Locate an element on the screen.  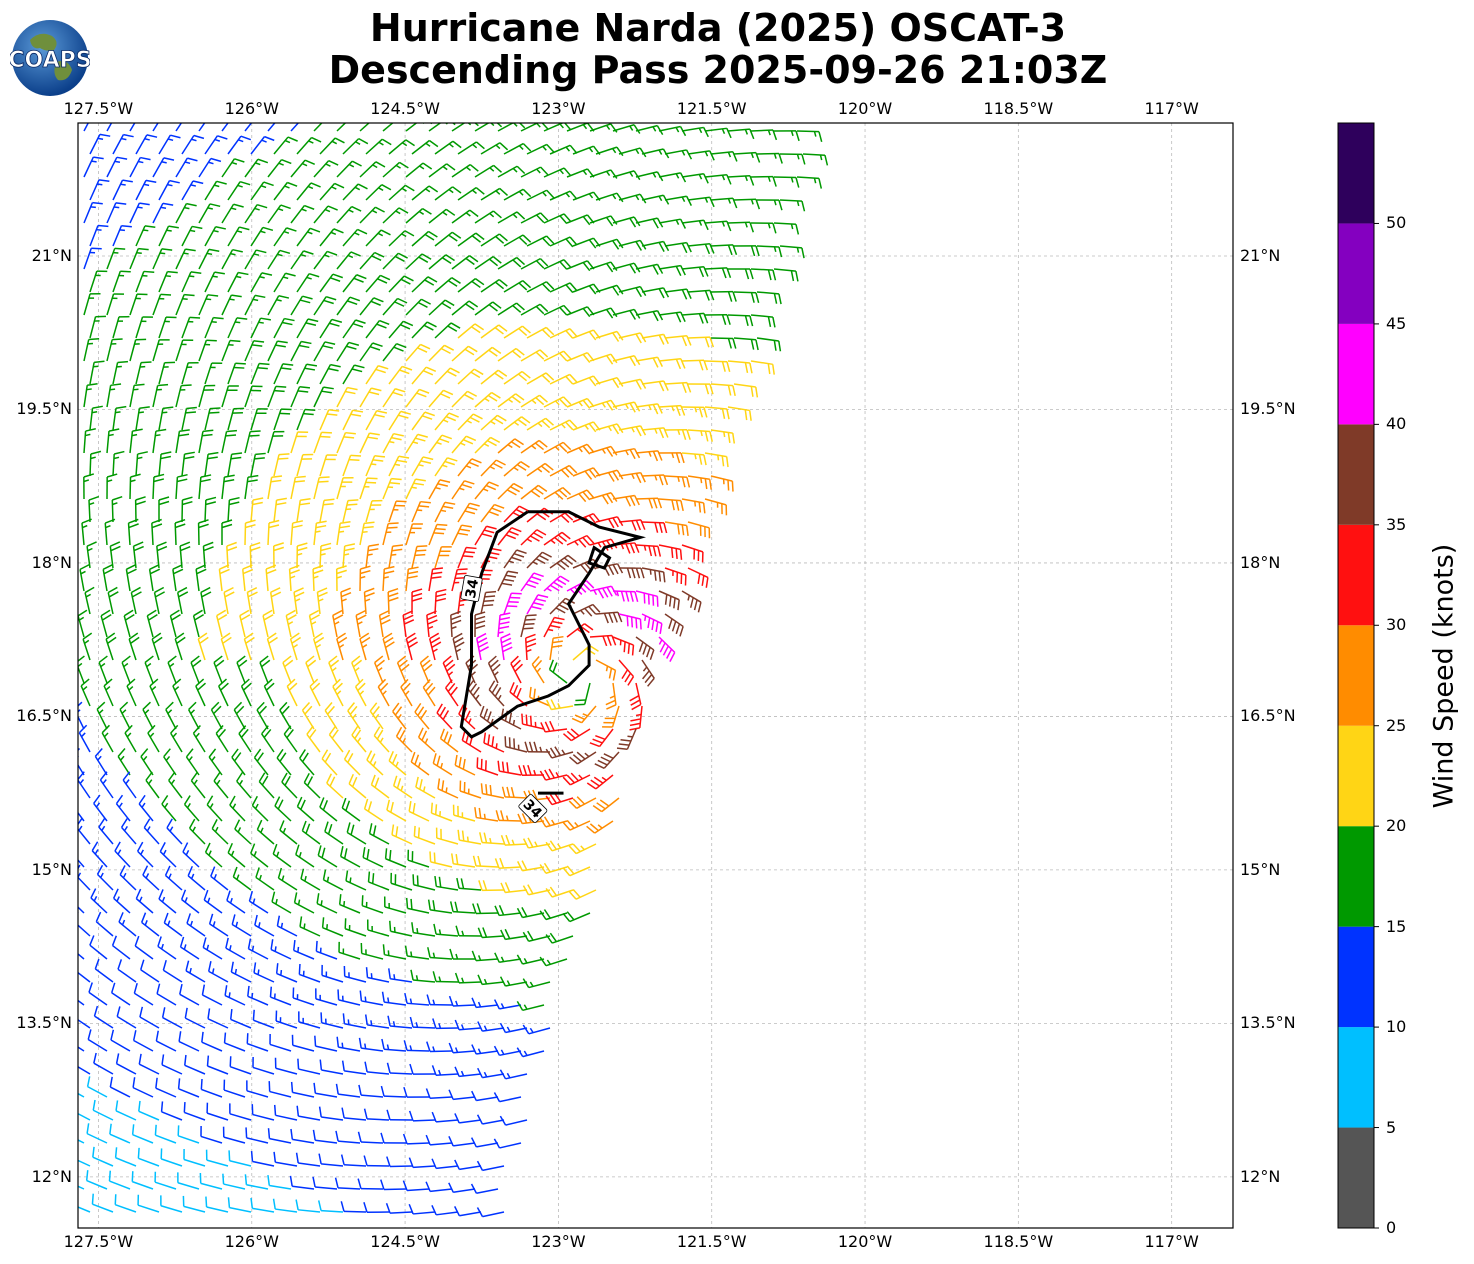
lon-tick-label-top: 124.5°W is located at coordinates (405, 108).